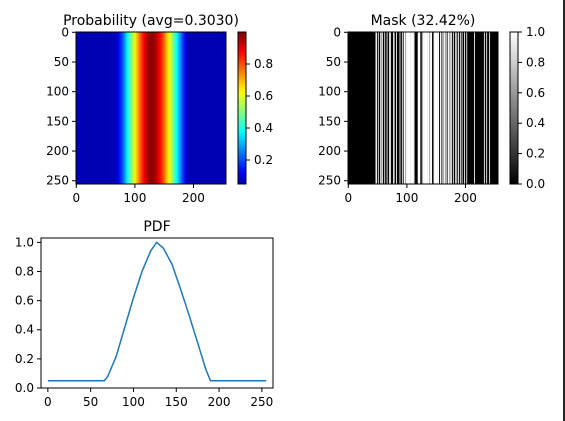  What do you see at coordinates (176, 402) in the screenshot?
I see `pdf-xtick-label: 150` at bounding box center [176, 402].